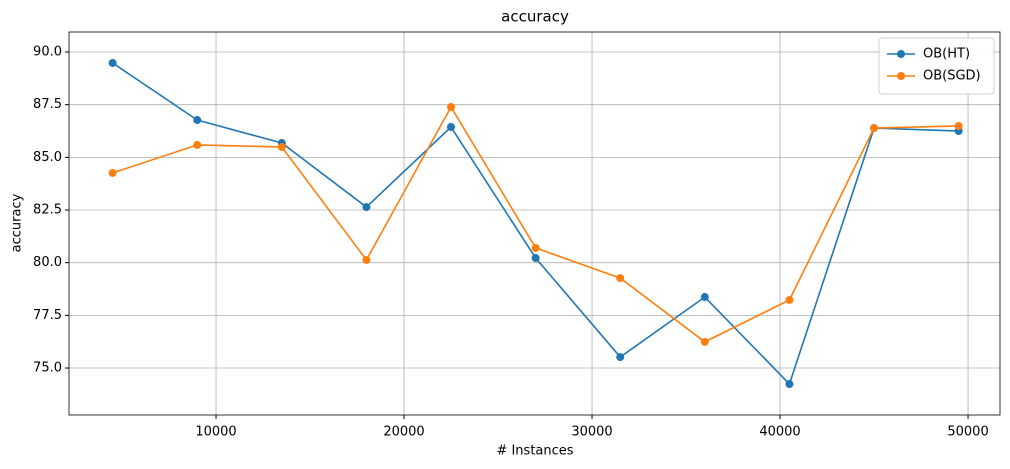  I want to click on chart-title: accuracy, so click(535, 17).